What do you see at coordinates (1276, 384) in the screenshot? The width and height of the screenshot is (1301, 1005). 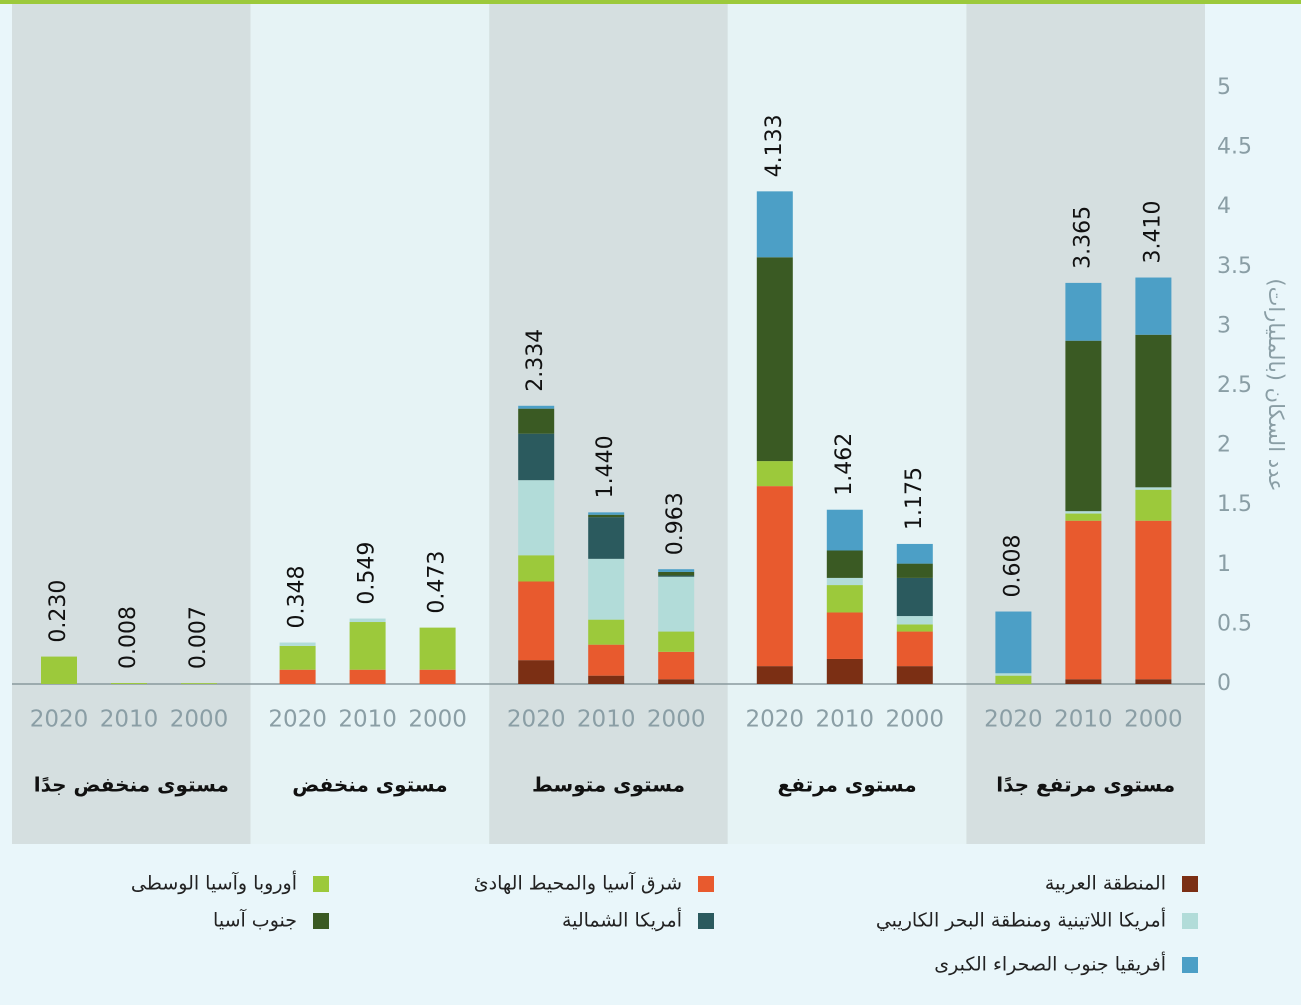 I see `y-axis-title: عدد السكان (بالمليارات)` at bounding box center [1276, 384].